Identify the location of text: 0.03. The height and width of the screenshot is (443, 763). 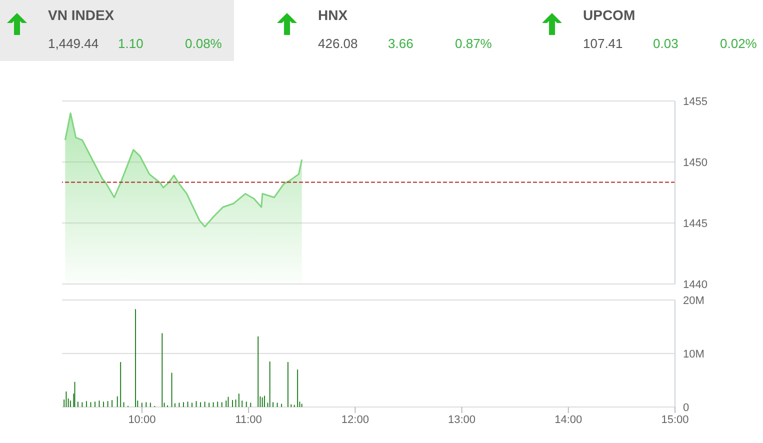
(665, 43).